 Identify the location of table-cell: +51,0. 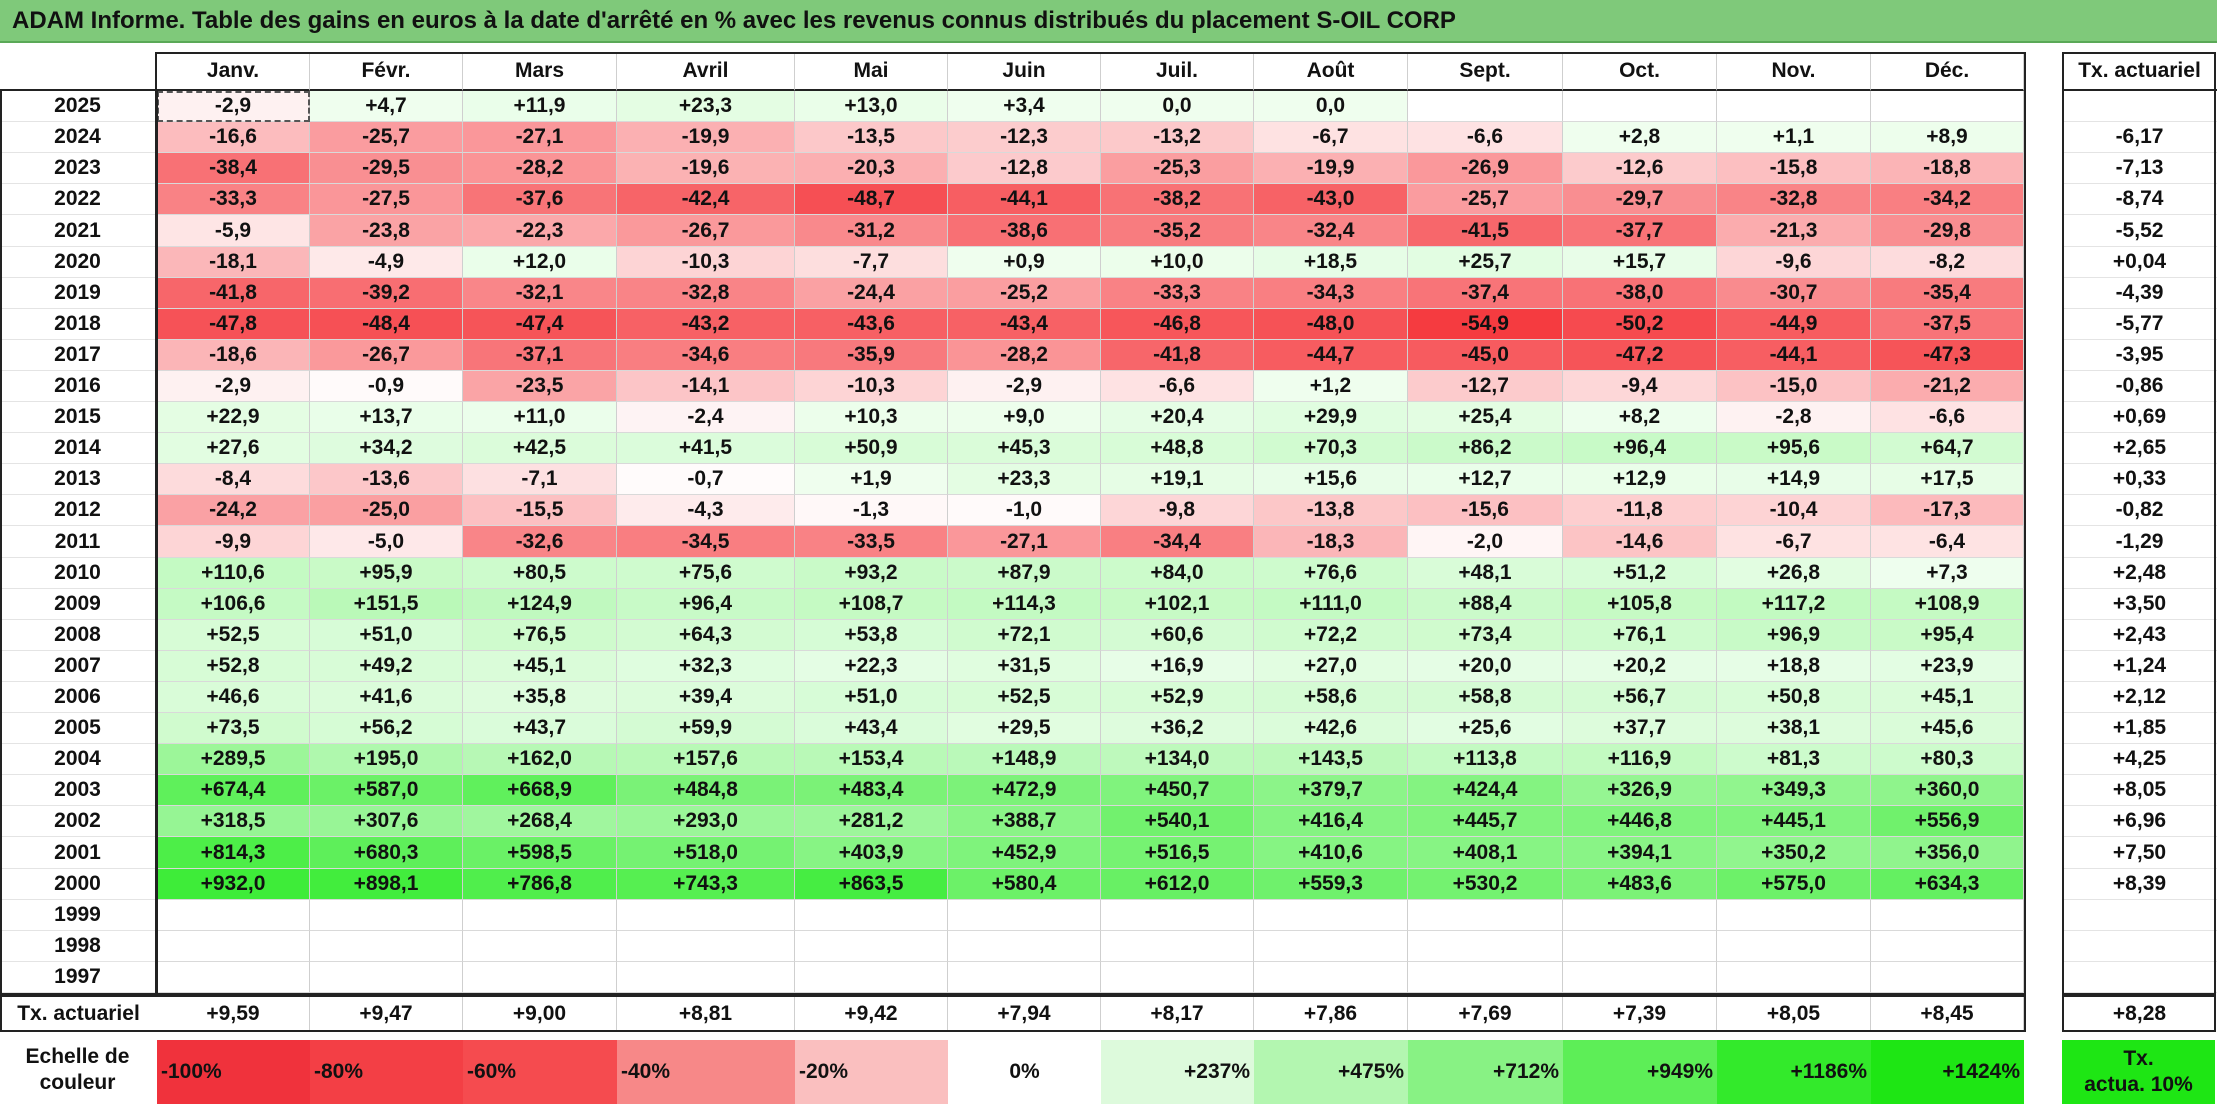
(871, 697).